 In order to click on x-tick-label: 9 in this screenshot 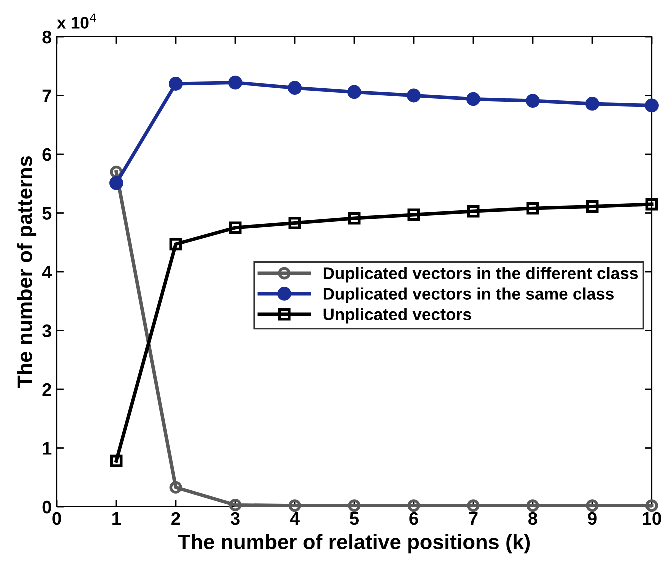, I will do `click(592, 519)`.